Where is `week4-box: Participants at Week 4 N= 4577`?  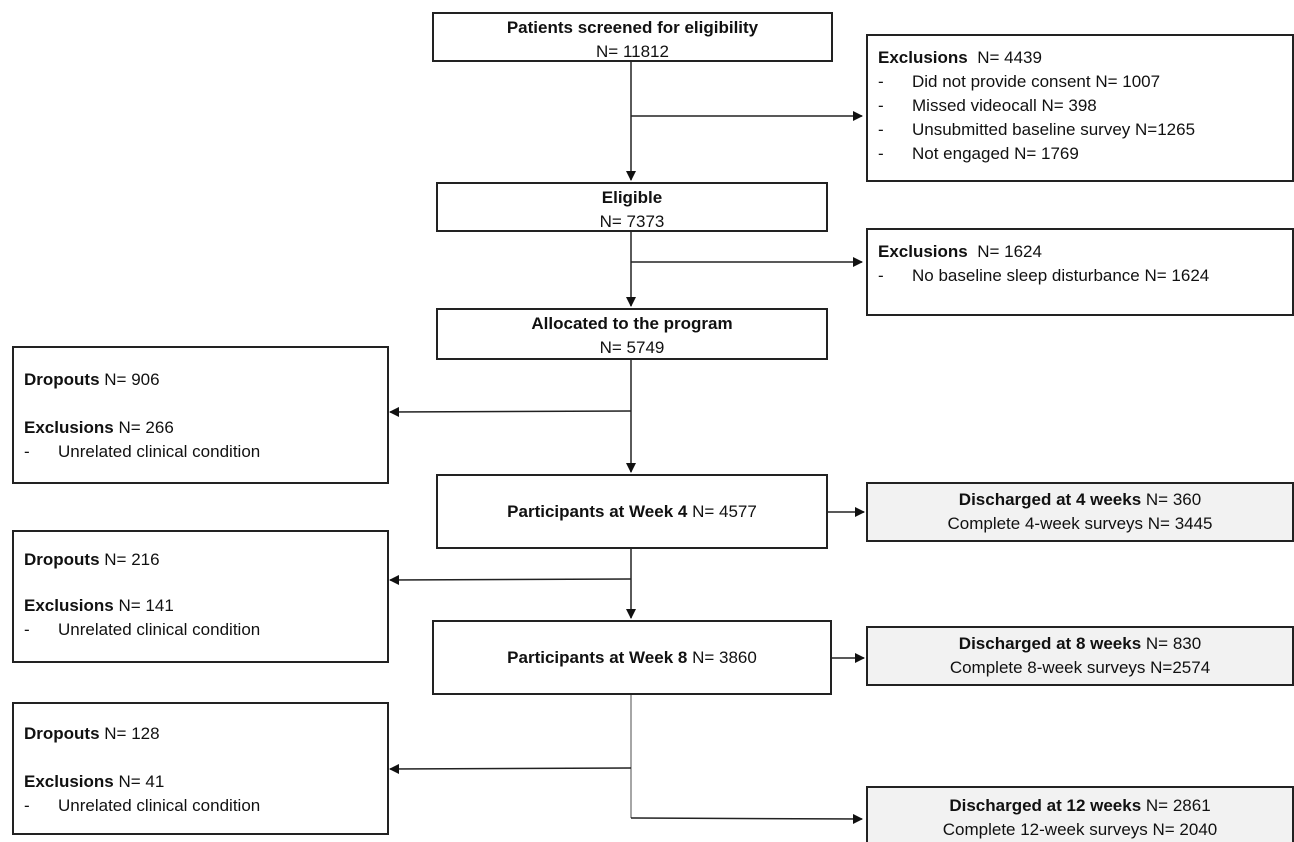
week4-box: Participants at Week 4 N= 4577 is located at coordinates (632, 511).